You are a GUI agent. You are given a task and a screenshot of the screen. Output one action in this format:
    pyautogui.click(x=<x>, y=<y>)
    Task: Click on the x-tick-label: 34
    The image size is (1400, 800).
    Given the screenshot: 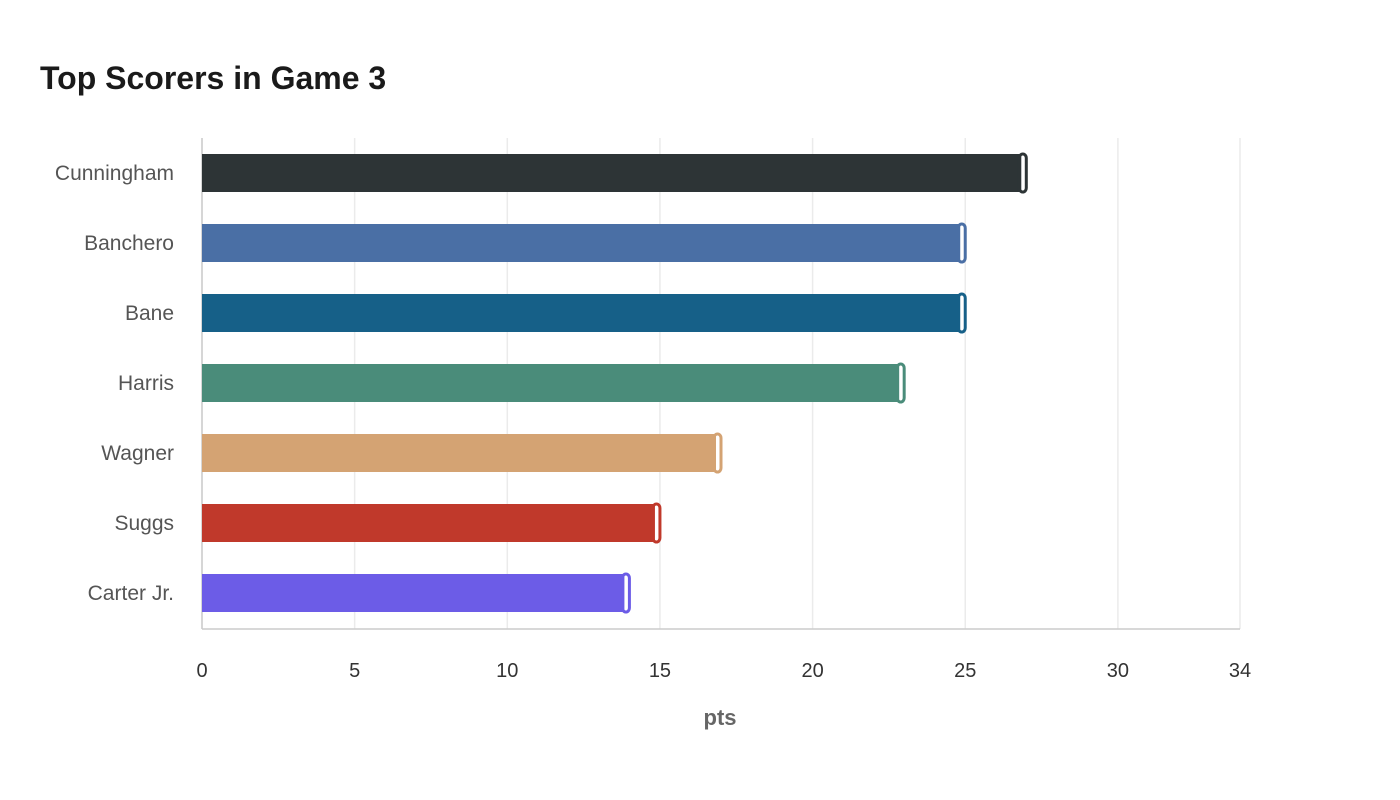 What is the action you would take?
    pyautogui.click(x=1240, y=671)
    